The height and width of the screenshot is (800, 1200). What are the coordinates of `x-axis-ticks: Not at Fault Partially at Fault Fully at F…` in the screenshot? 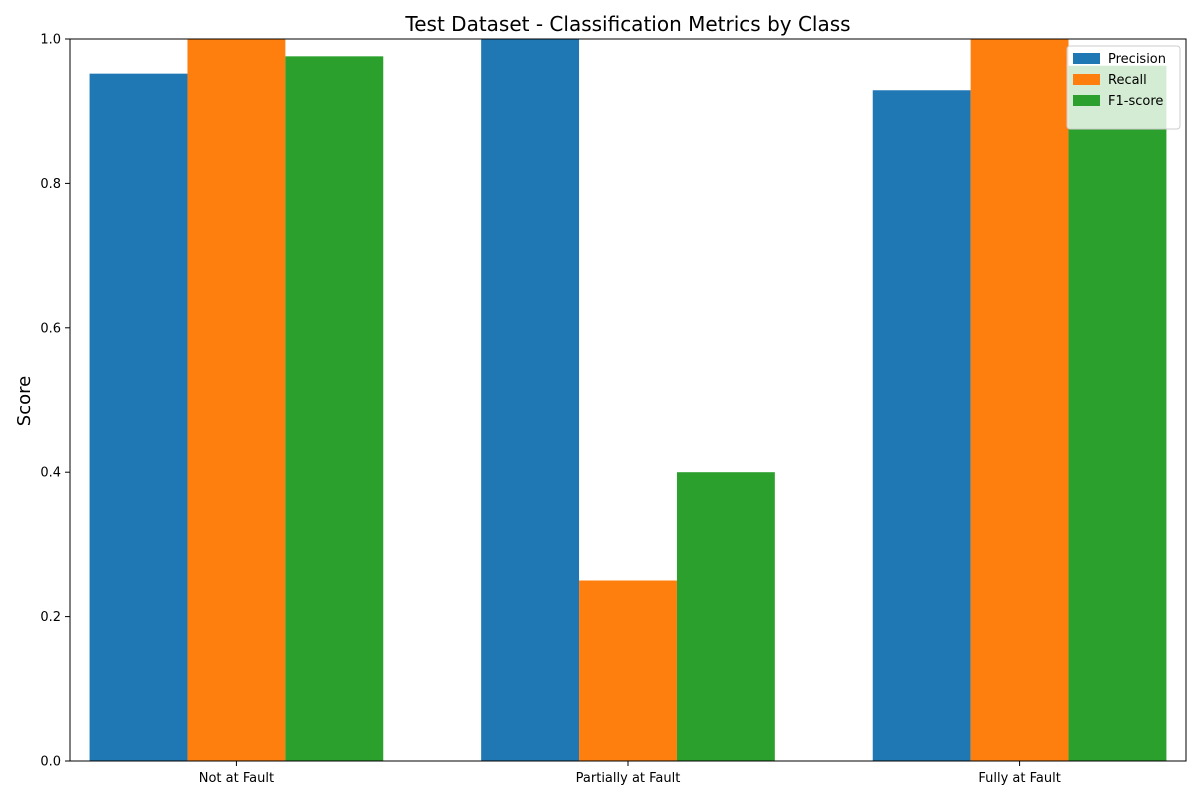 It's located at (630, 773).